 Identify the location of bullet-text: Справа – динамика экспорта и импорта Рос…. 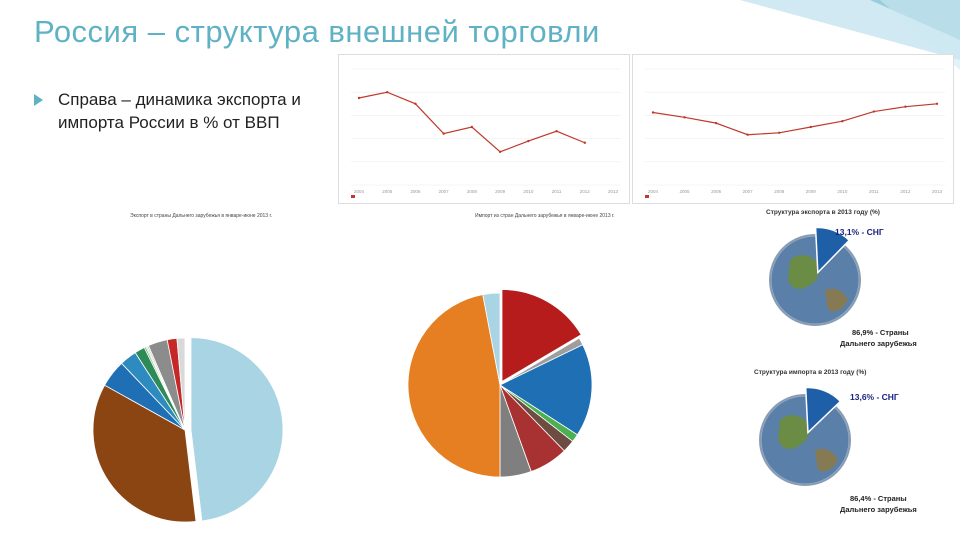
(179, 111).